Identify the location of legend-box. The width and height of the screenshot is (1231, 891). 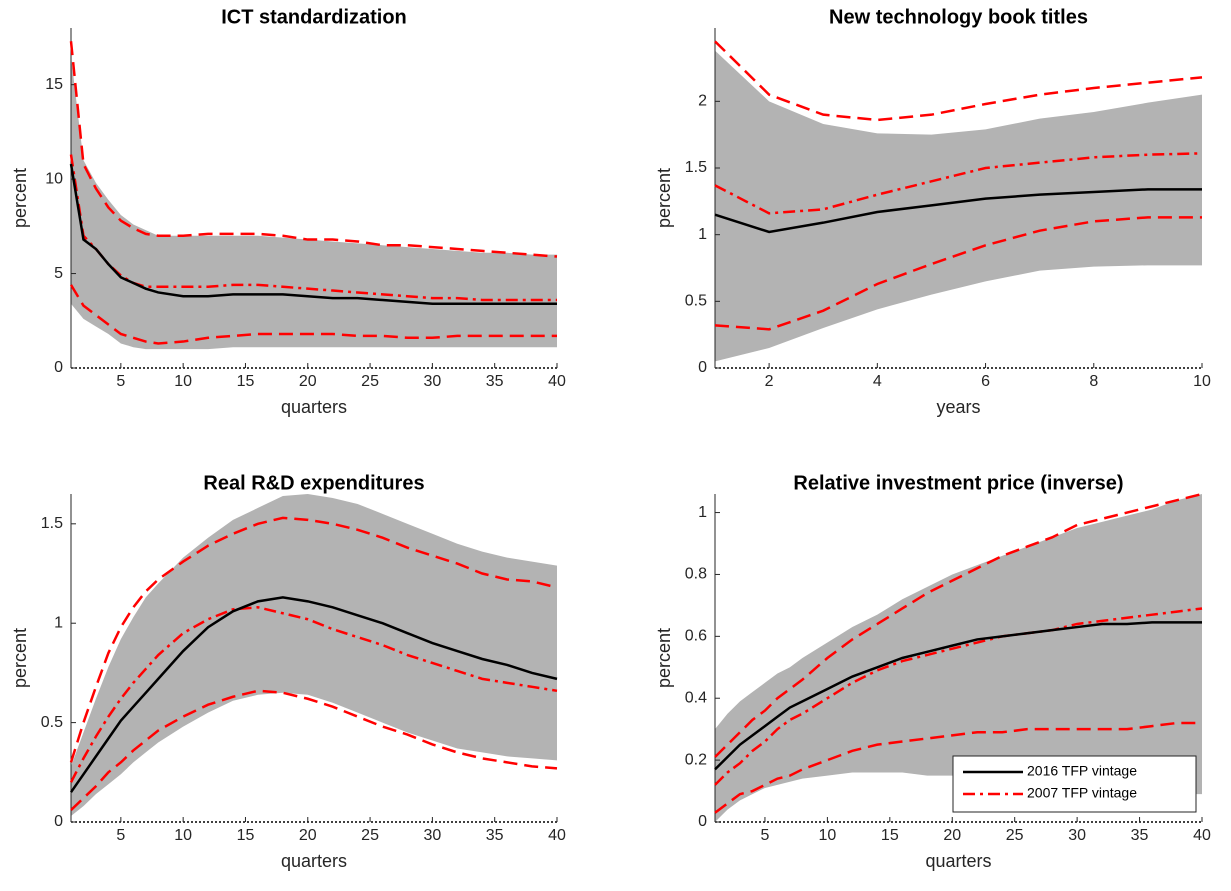
(1074, 784).